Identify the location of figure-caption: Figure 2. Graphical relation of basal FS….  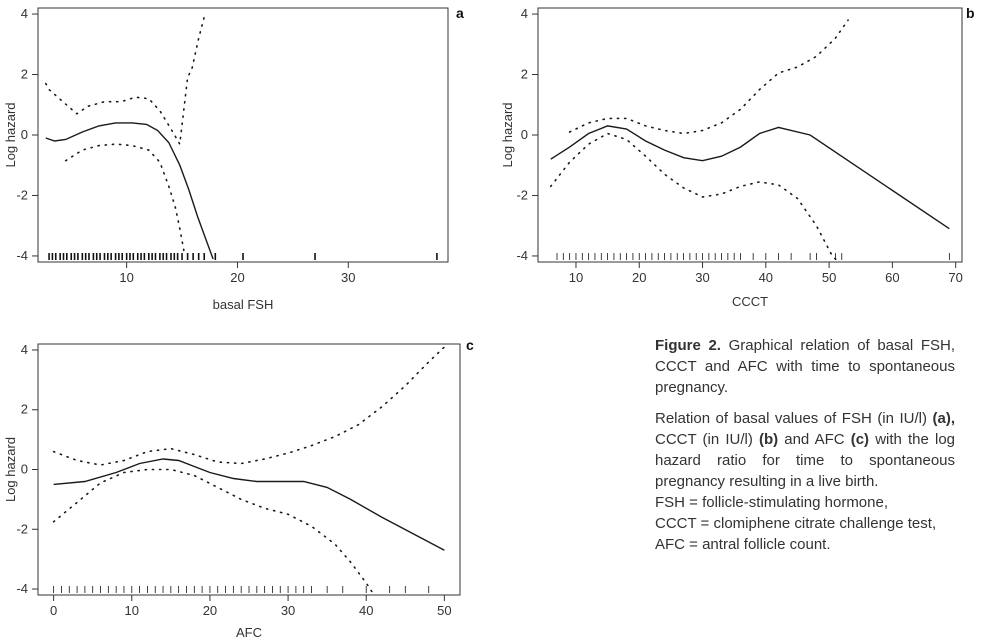
(805, 445).